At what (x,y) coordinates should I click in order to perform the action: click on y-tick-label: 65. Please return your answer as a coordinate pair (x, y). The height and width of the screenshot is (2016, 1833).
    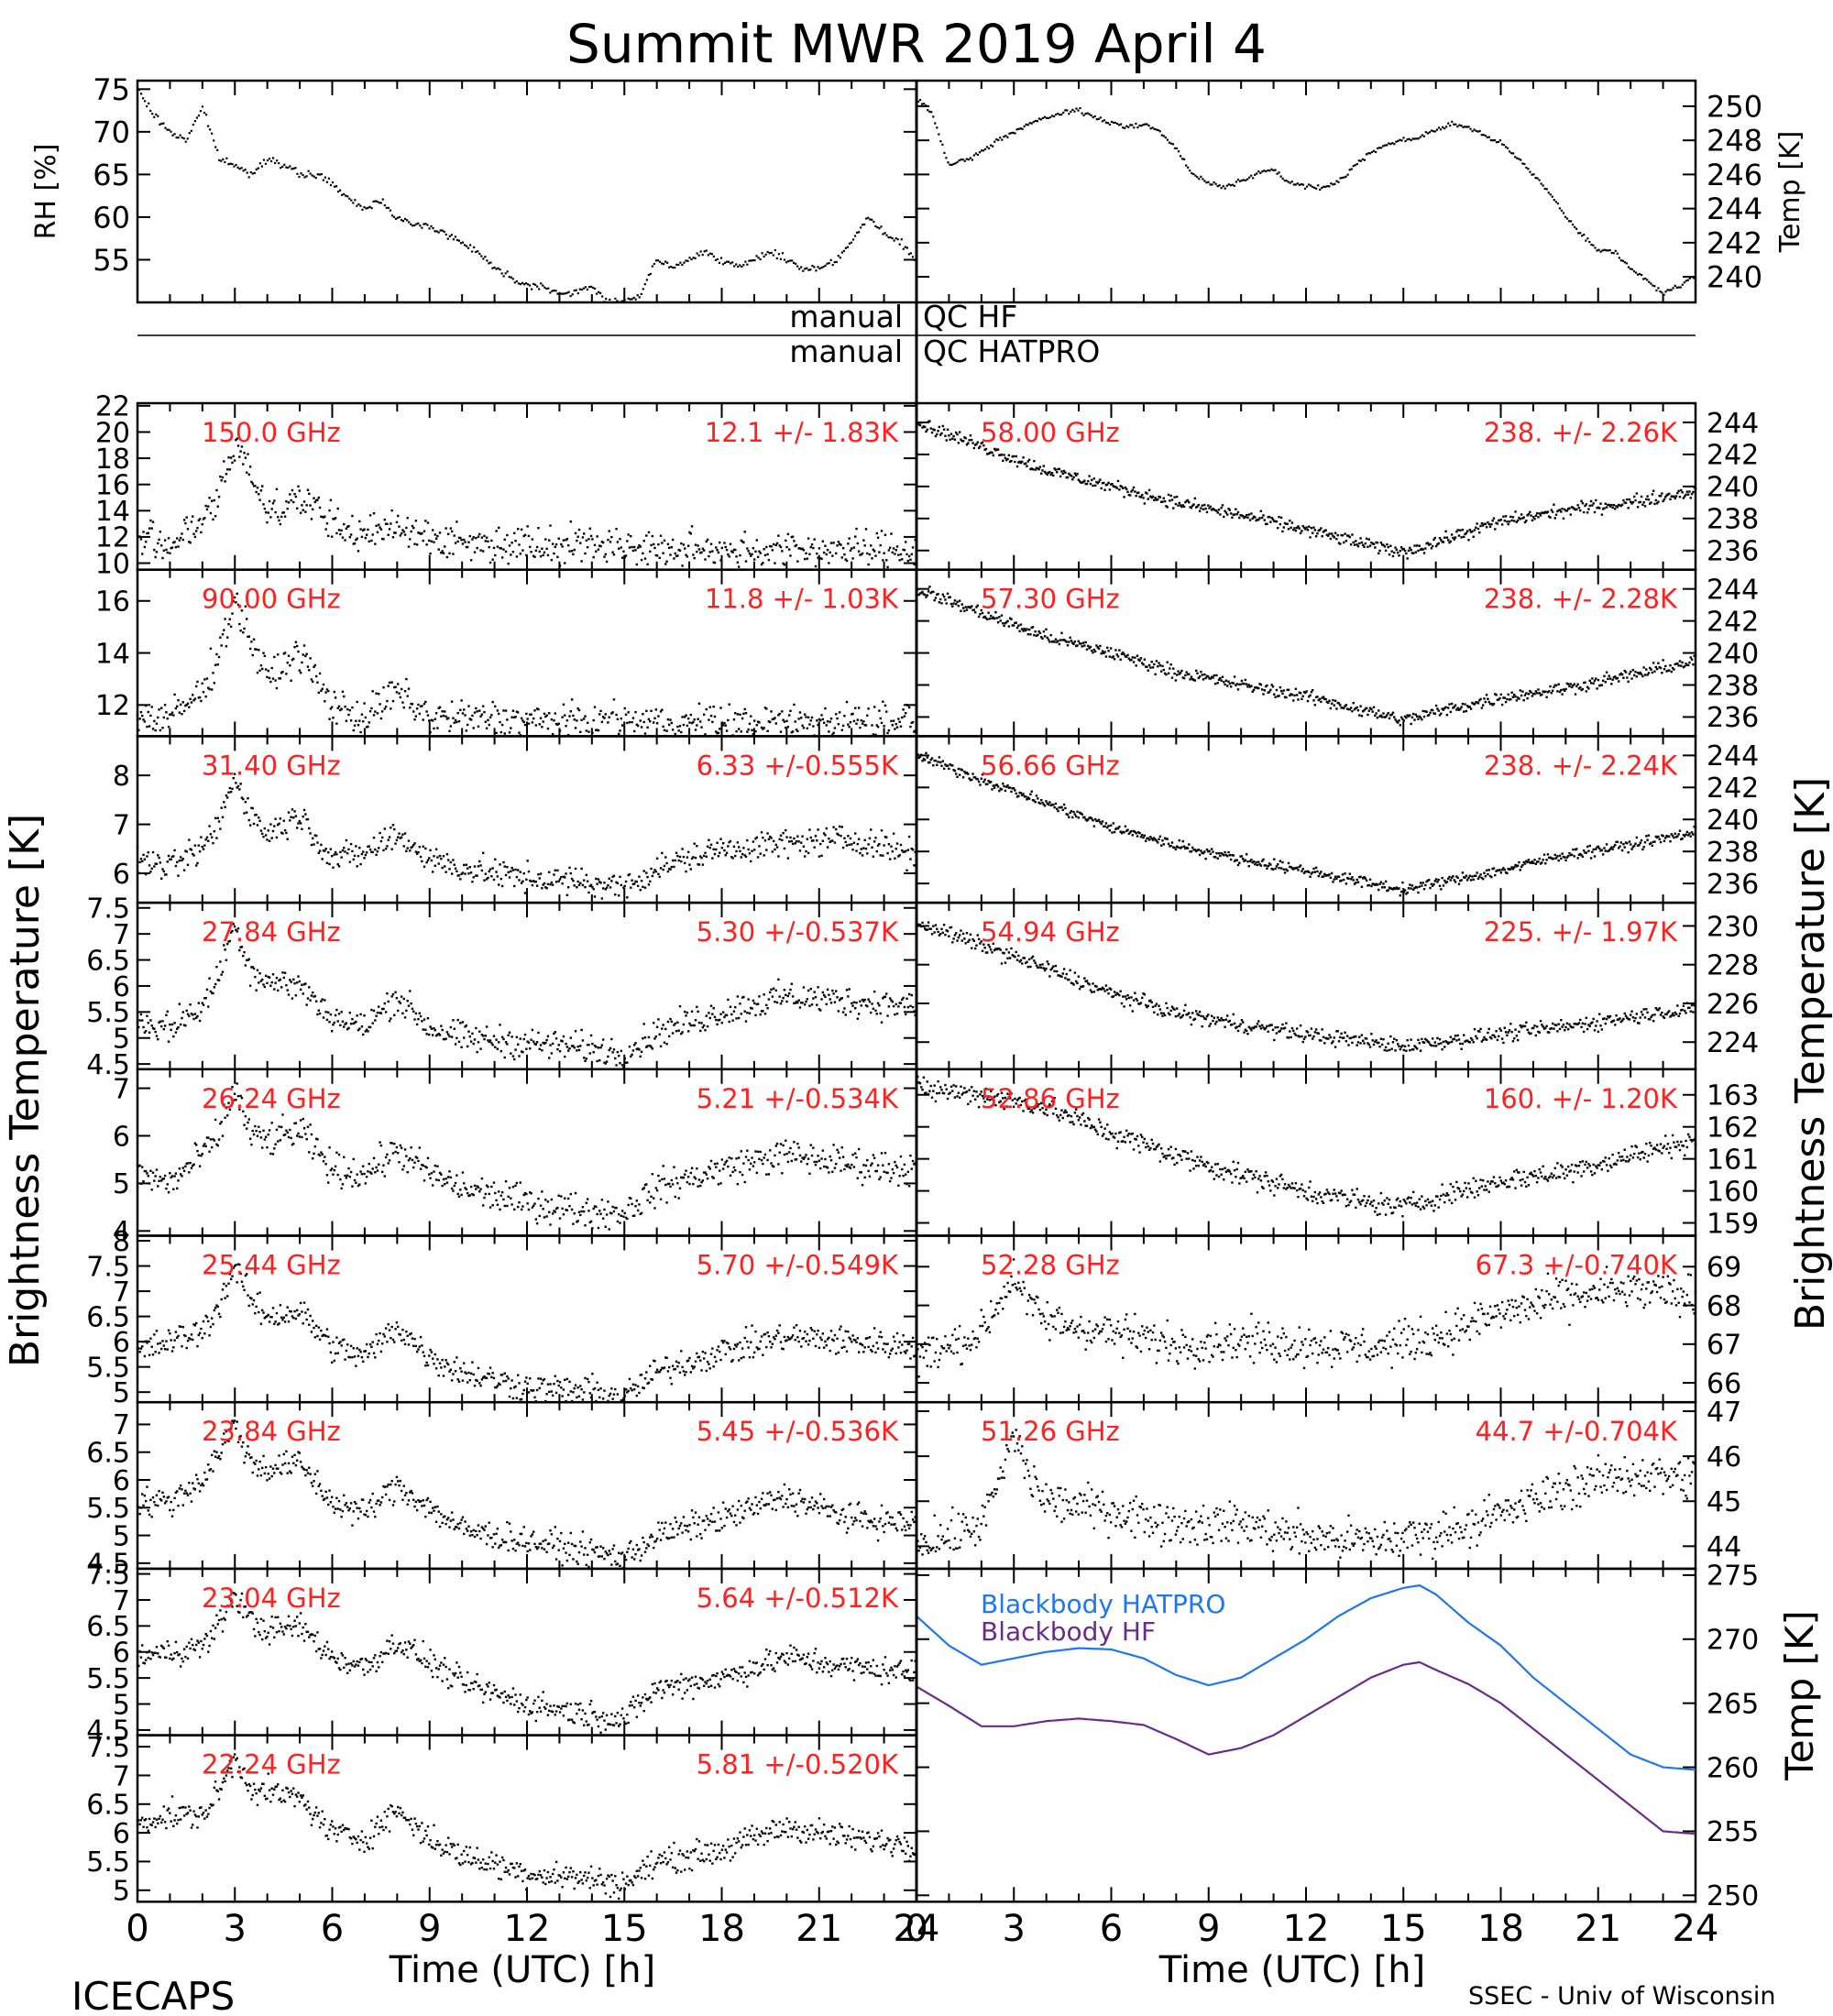
    Looking at the image, I should click on (111, 175).